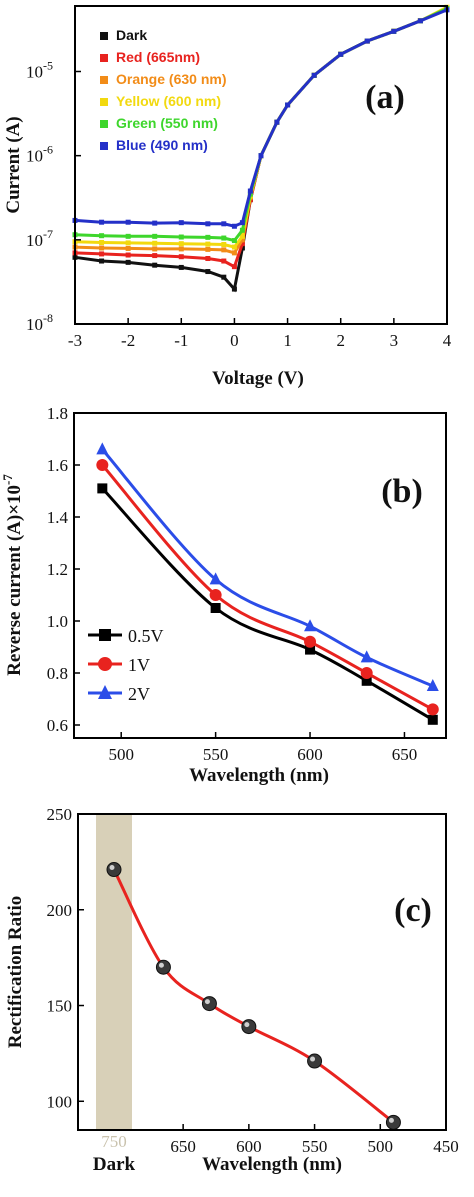  Describe the element at coordinates (405, 754) in the screenshot. I see `panel-b-x-tick-label: 650` at that location.